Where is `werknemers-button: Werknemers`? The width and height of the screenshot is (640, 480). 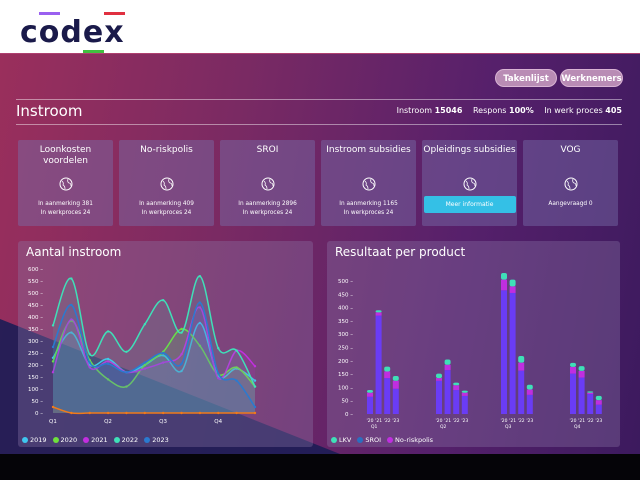
werknemers-button: Werknemers is located at coordinates (591, 78).